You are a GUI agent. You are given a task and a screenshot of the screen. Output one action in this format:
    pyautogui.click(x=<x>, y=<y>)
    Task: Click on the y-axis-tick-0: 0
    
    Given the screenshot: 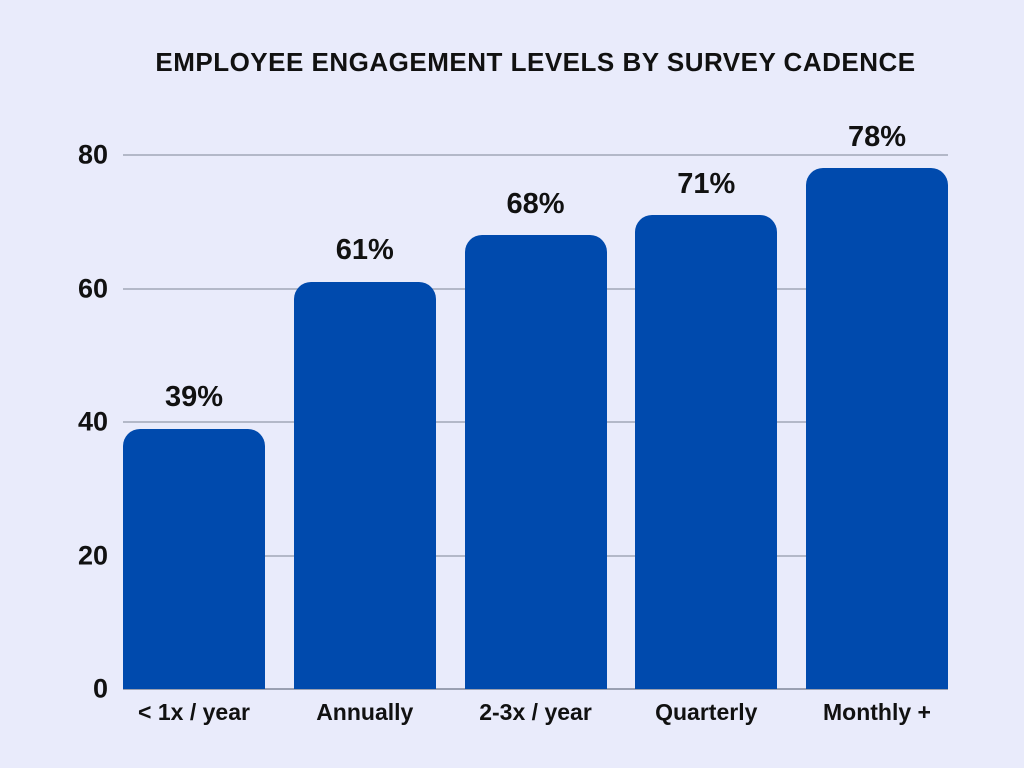 What is the action you would take?
    pyautogui.click(x=100, y=688)
    